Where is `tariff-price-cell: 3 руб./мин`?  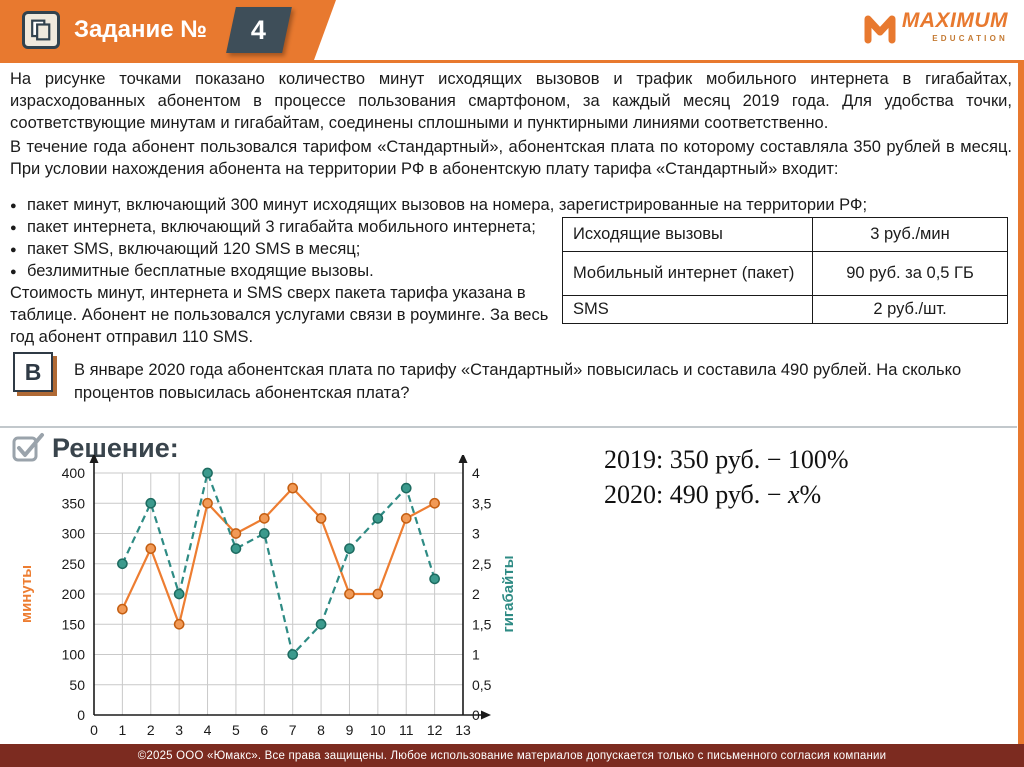 tariff-price-cell: 3 руб./мин is located at coordinates (910, 234).